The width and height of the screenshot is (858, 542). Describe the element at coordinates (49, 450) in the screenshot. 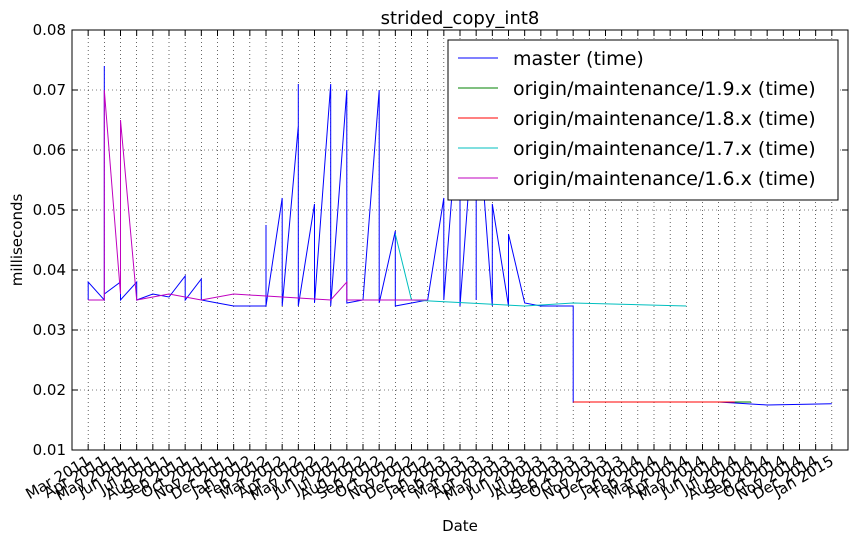

I see `y-tick-label: 0.01` at that location.